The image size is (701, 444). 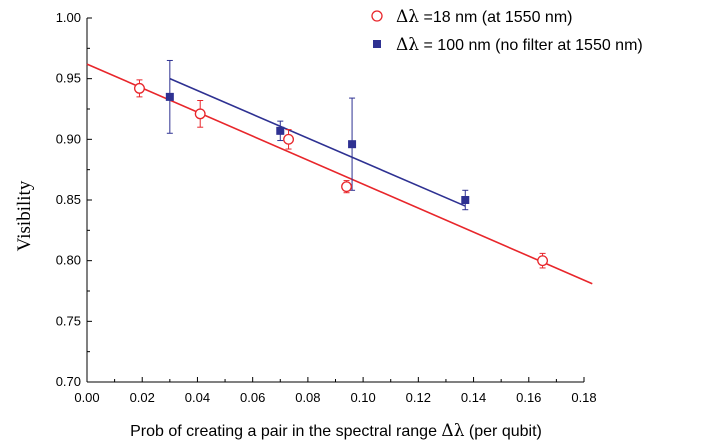 I want to click on x-tick-label: 0.06, so click(x=252, y=397).